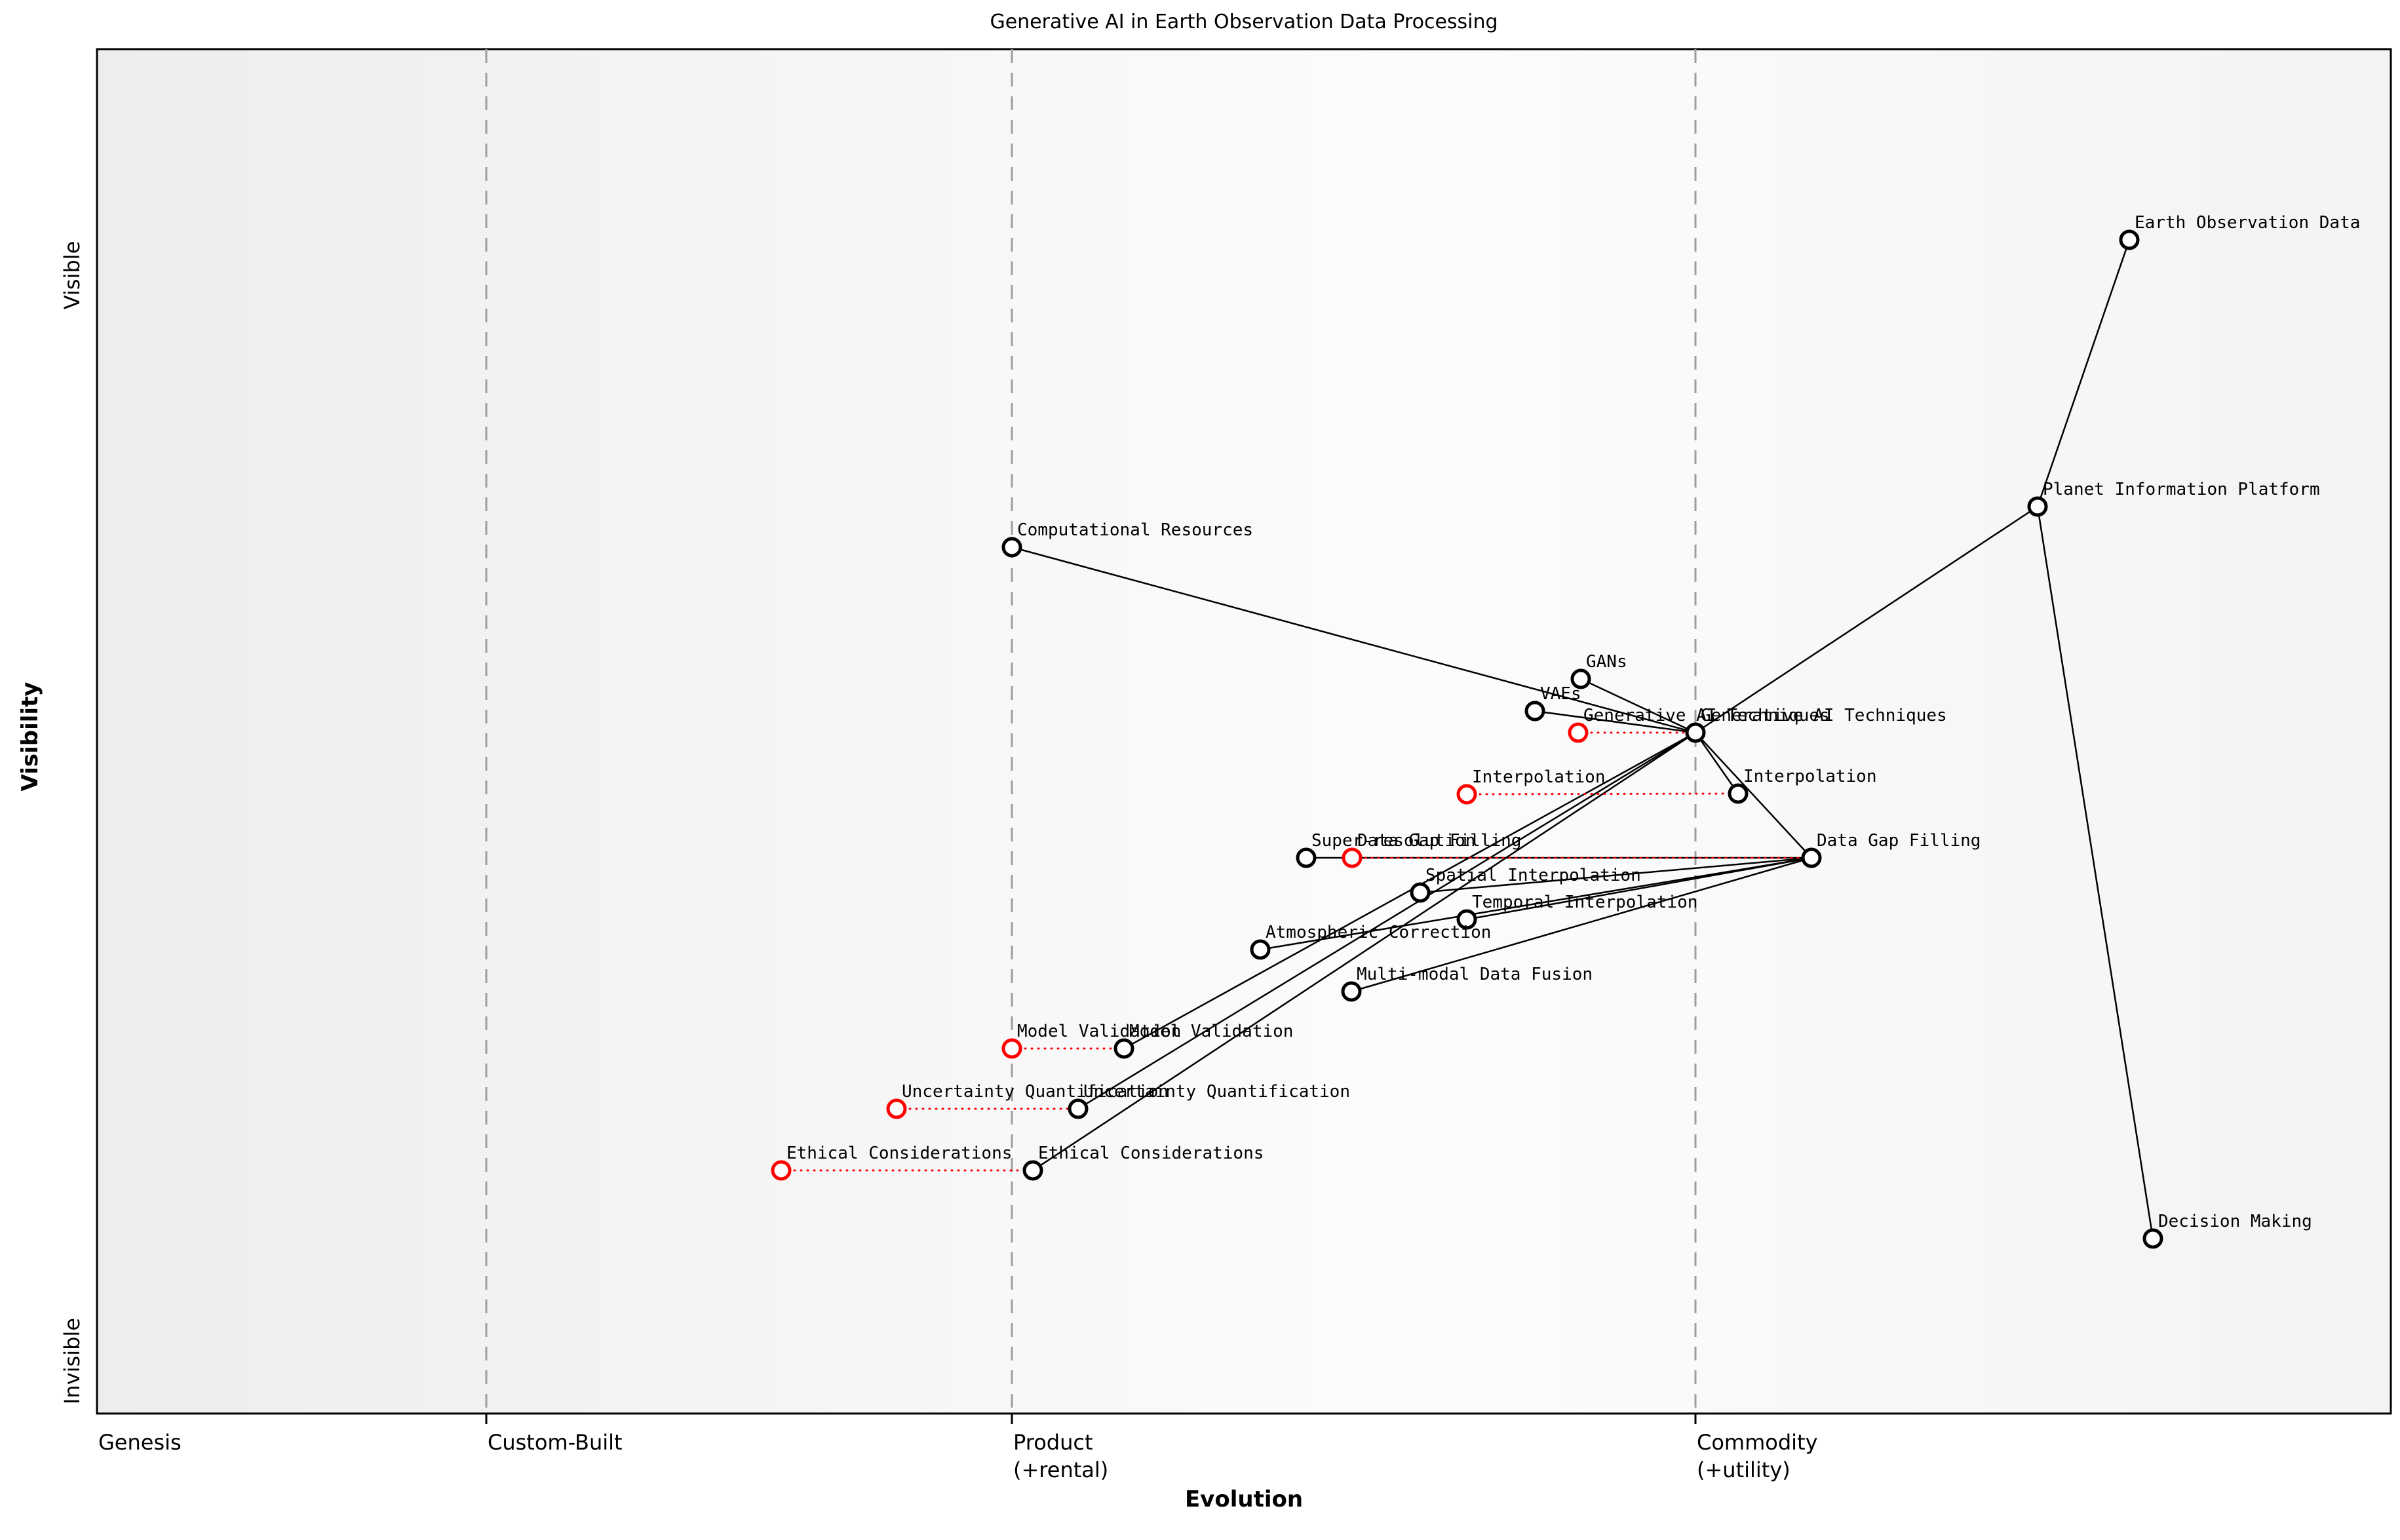 The height and width of the screenshot is (1540, 2400). Describe the element at coordinates (2095, 872) in the screenshot. I see `edge-pip-dm` at that location.